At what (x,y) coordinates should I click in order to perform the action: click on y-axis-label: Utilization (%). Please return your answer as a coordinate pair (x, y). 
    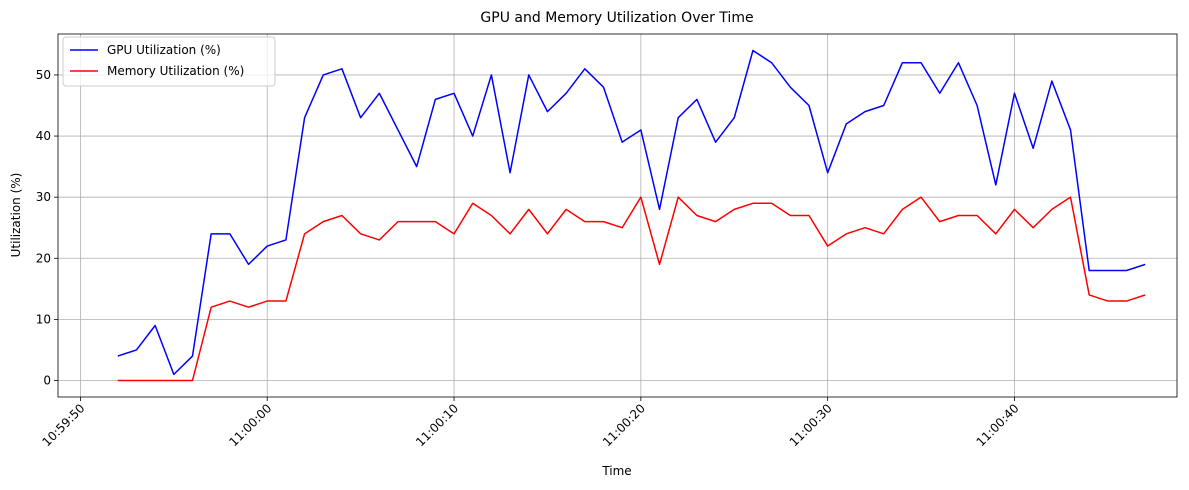
    Looking at the image, I should click on (16, 215).